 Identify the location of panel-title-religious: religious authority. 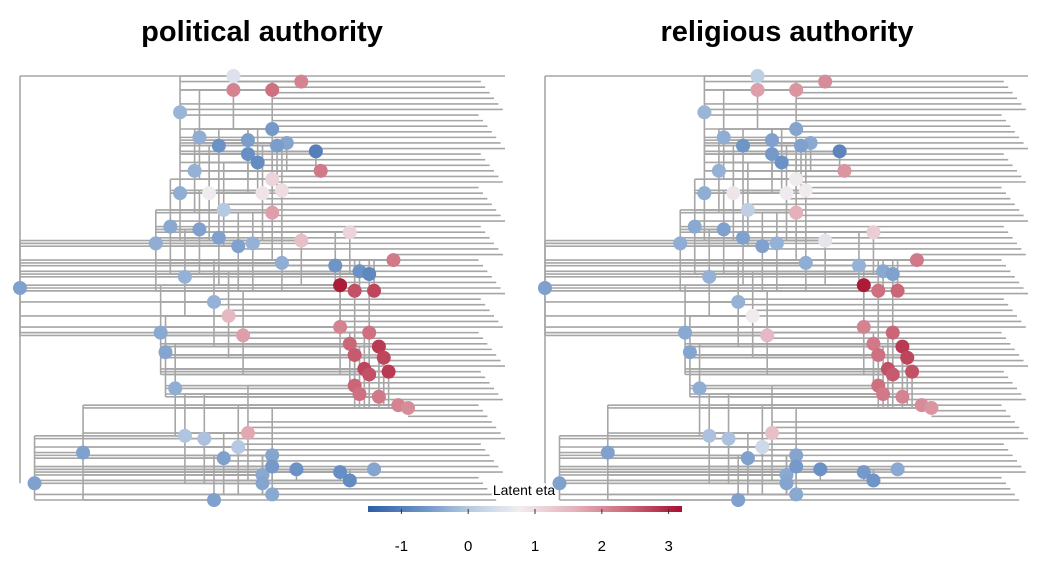
(787, 32).